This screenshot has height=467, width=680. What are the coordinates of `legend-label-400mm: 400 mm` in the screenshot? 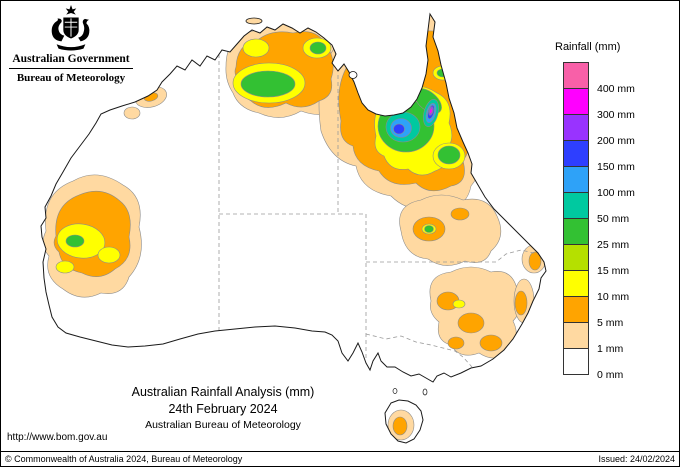 It's located at (616, 89).